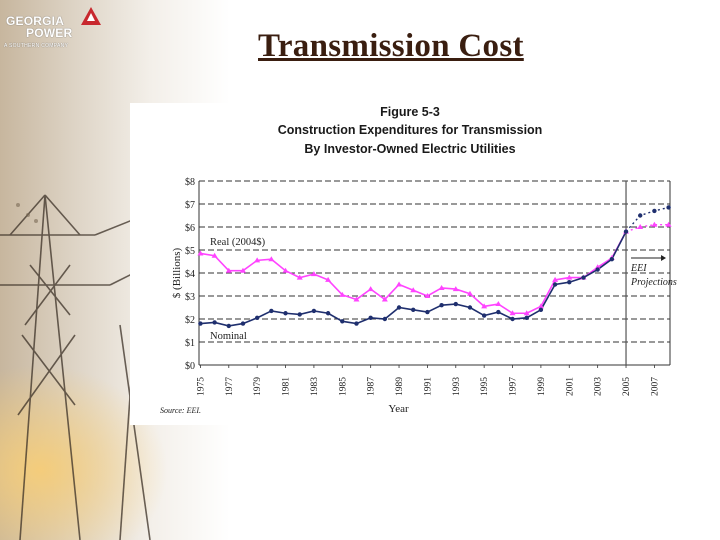 Image resolution: width=720 pixels, height=540 pixels. Describe the element at coordinates (514, 386) in the screenshot. I see `x-tick-label: 1997` at that location.